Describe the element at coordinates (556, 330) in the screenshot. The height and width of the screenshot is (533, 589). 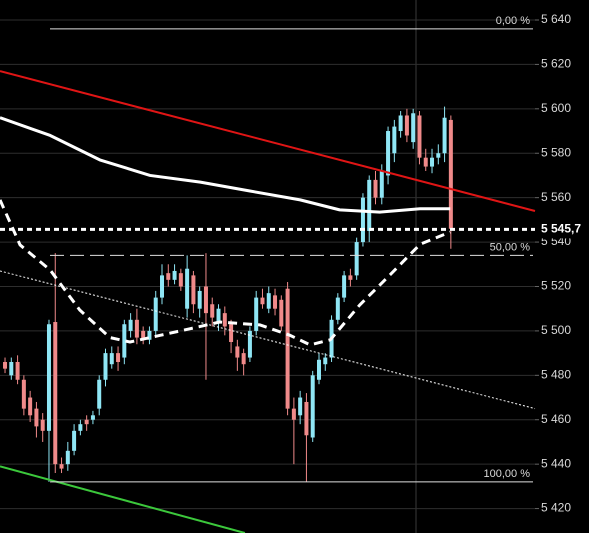
I see `y-tick-label: 5 500` at that location.